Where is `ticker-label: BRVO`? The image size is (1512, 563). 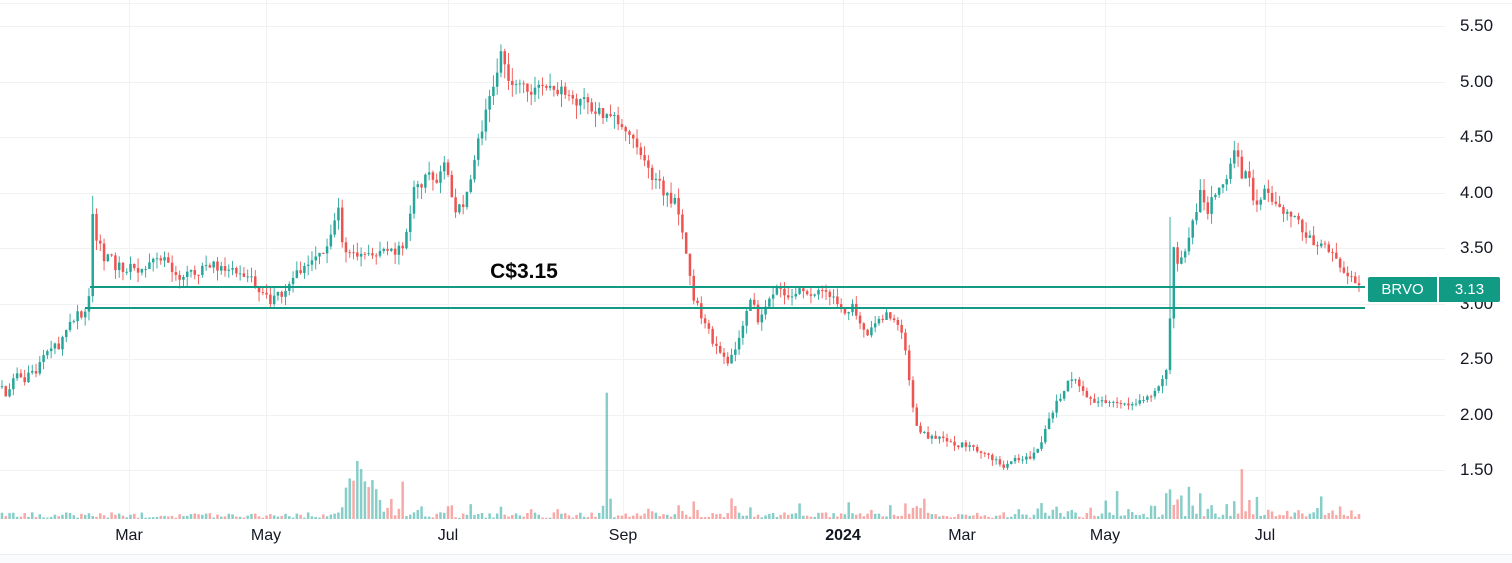
ticker-label: BRVO is located at coordinates (1402, 289).